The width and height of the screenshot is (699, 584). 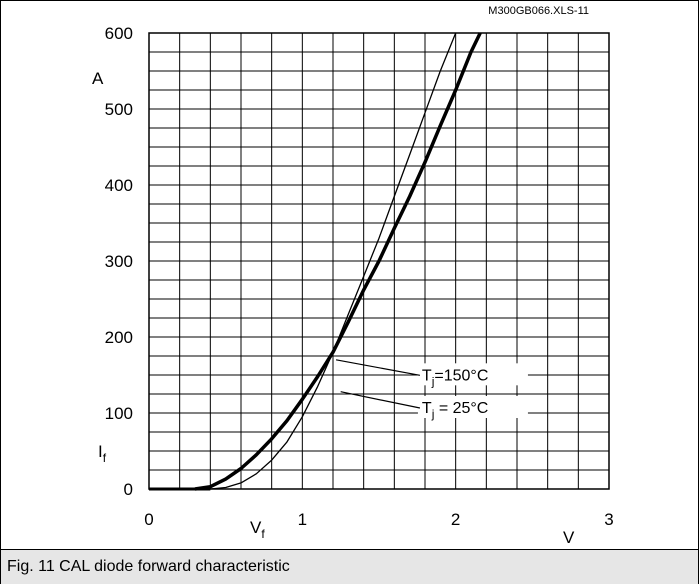 What do you see at coordinates (119, 33) in the screenshot?
I see `y-tick-label: 600` at bounding box center [119, 33].